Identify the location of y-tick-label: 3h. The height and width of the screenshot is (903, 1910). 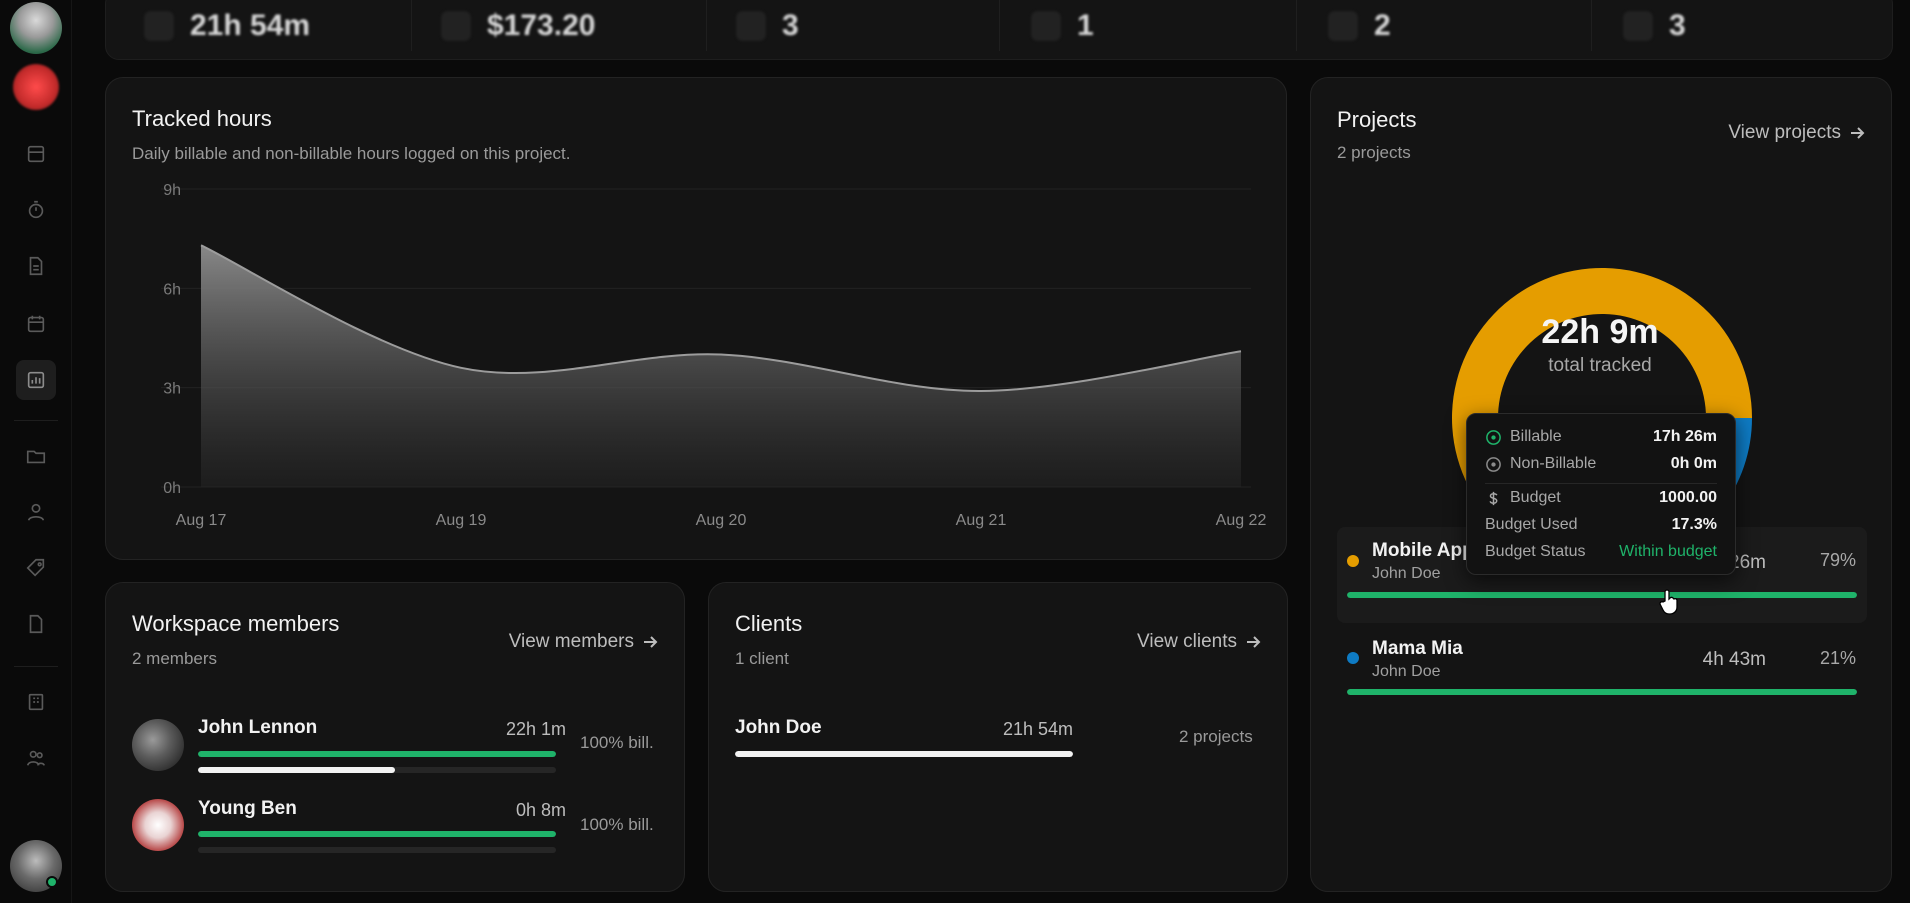
(172, 389).